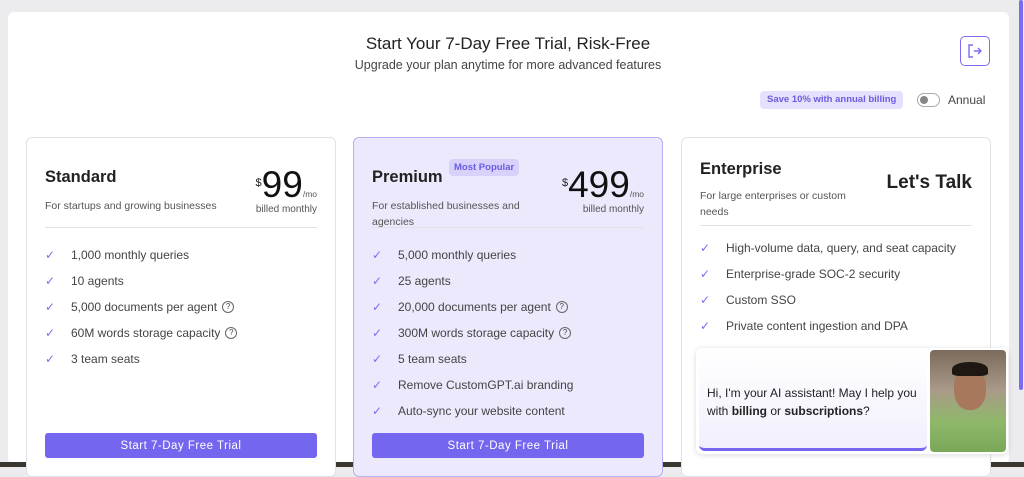 The height and width of the screenshot is (477, 1024). I want to click on plan-price: Let's Talk, so click(929, 182).